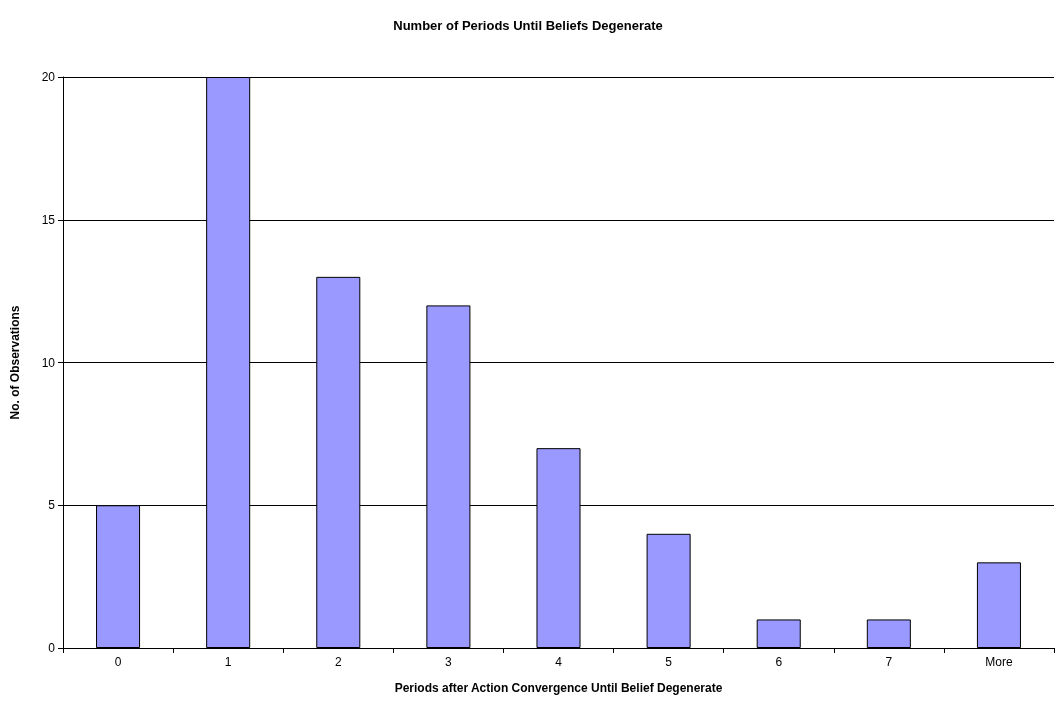  What do you see at coordinates (999, 662) in the screenshot?
I see `x-tick-label: More` at bounding box center [999, 662].